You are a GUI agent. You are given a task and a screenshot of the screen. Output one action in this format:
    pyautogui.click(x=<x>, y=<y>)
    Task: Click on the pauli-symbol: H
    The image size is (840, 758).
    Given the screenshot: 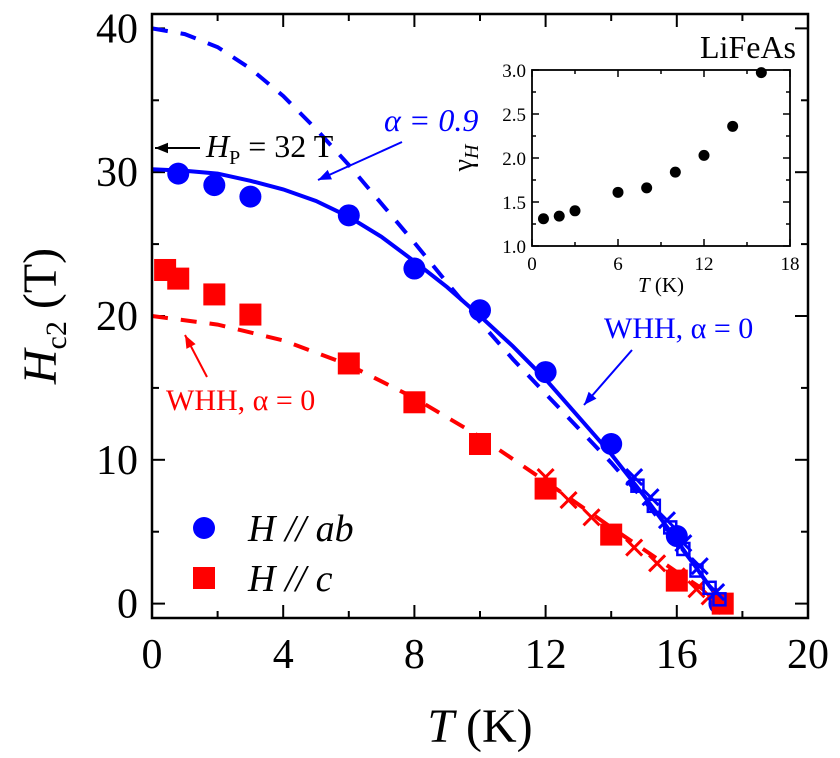 What is the action you would take?
    pyautogui.click(x=218, y=146)
    